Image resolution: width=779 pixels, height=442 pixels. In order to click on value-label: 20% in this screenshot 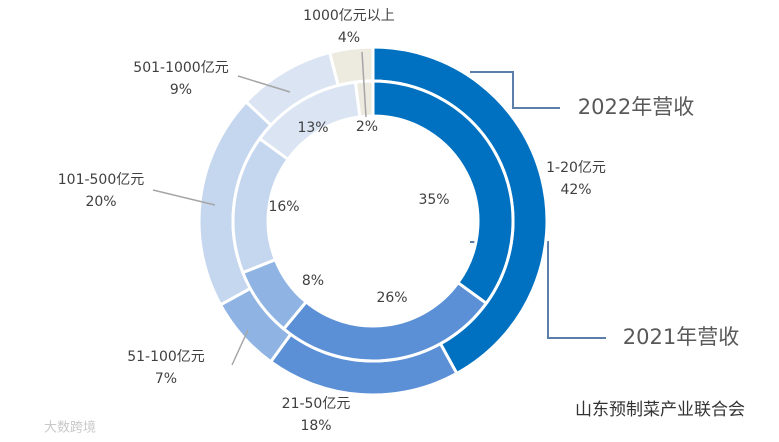, I will do `click(100, 202)`.